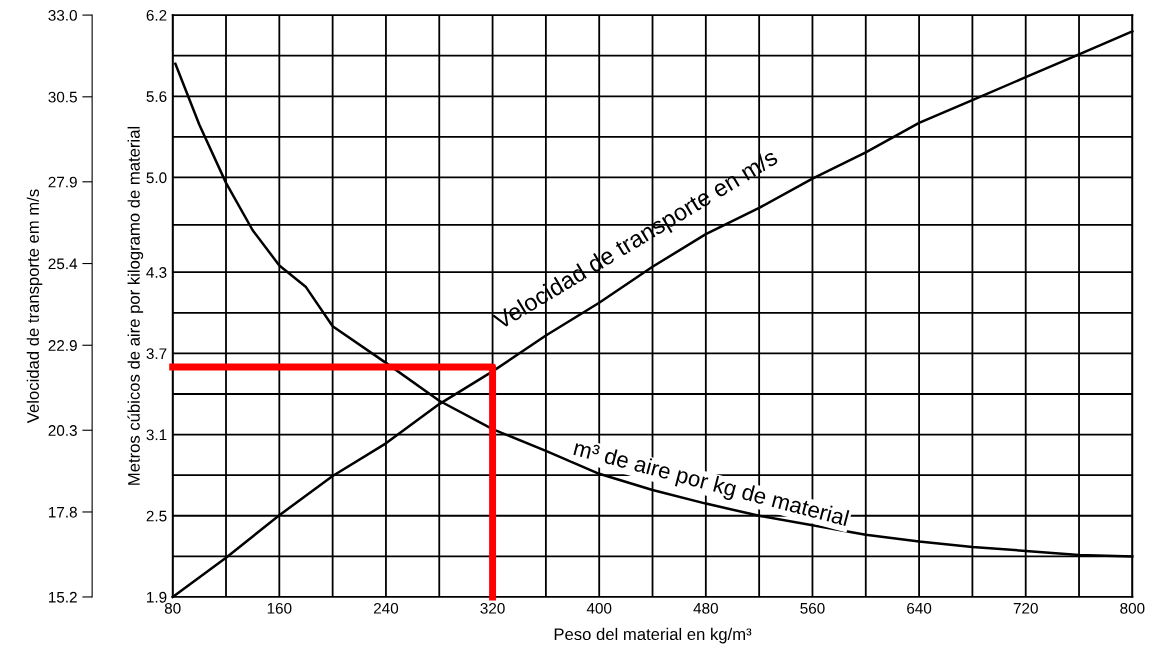 This screenshot has height=656, width=1159. Describe the element at coordinates (156, 178) in the screenshot. I see `y-tick-label: 5.0` at that location.